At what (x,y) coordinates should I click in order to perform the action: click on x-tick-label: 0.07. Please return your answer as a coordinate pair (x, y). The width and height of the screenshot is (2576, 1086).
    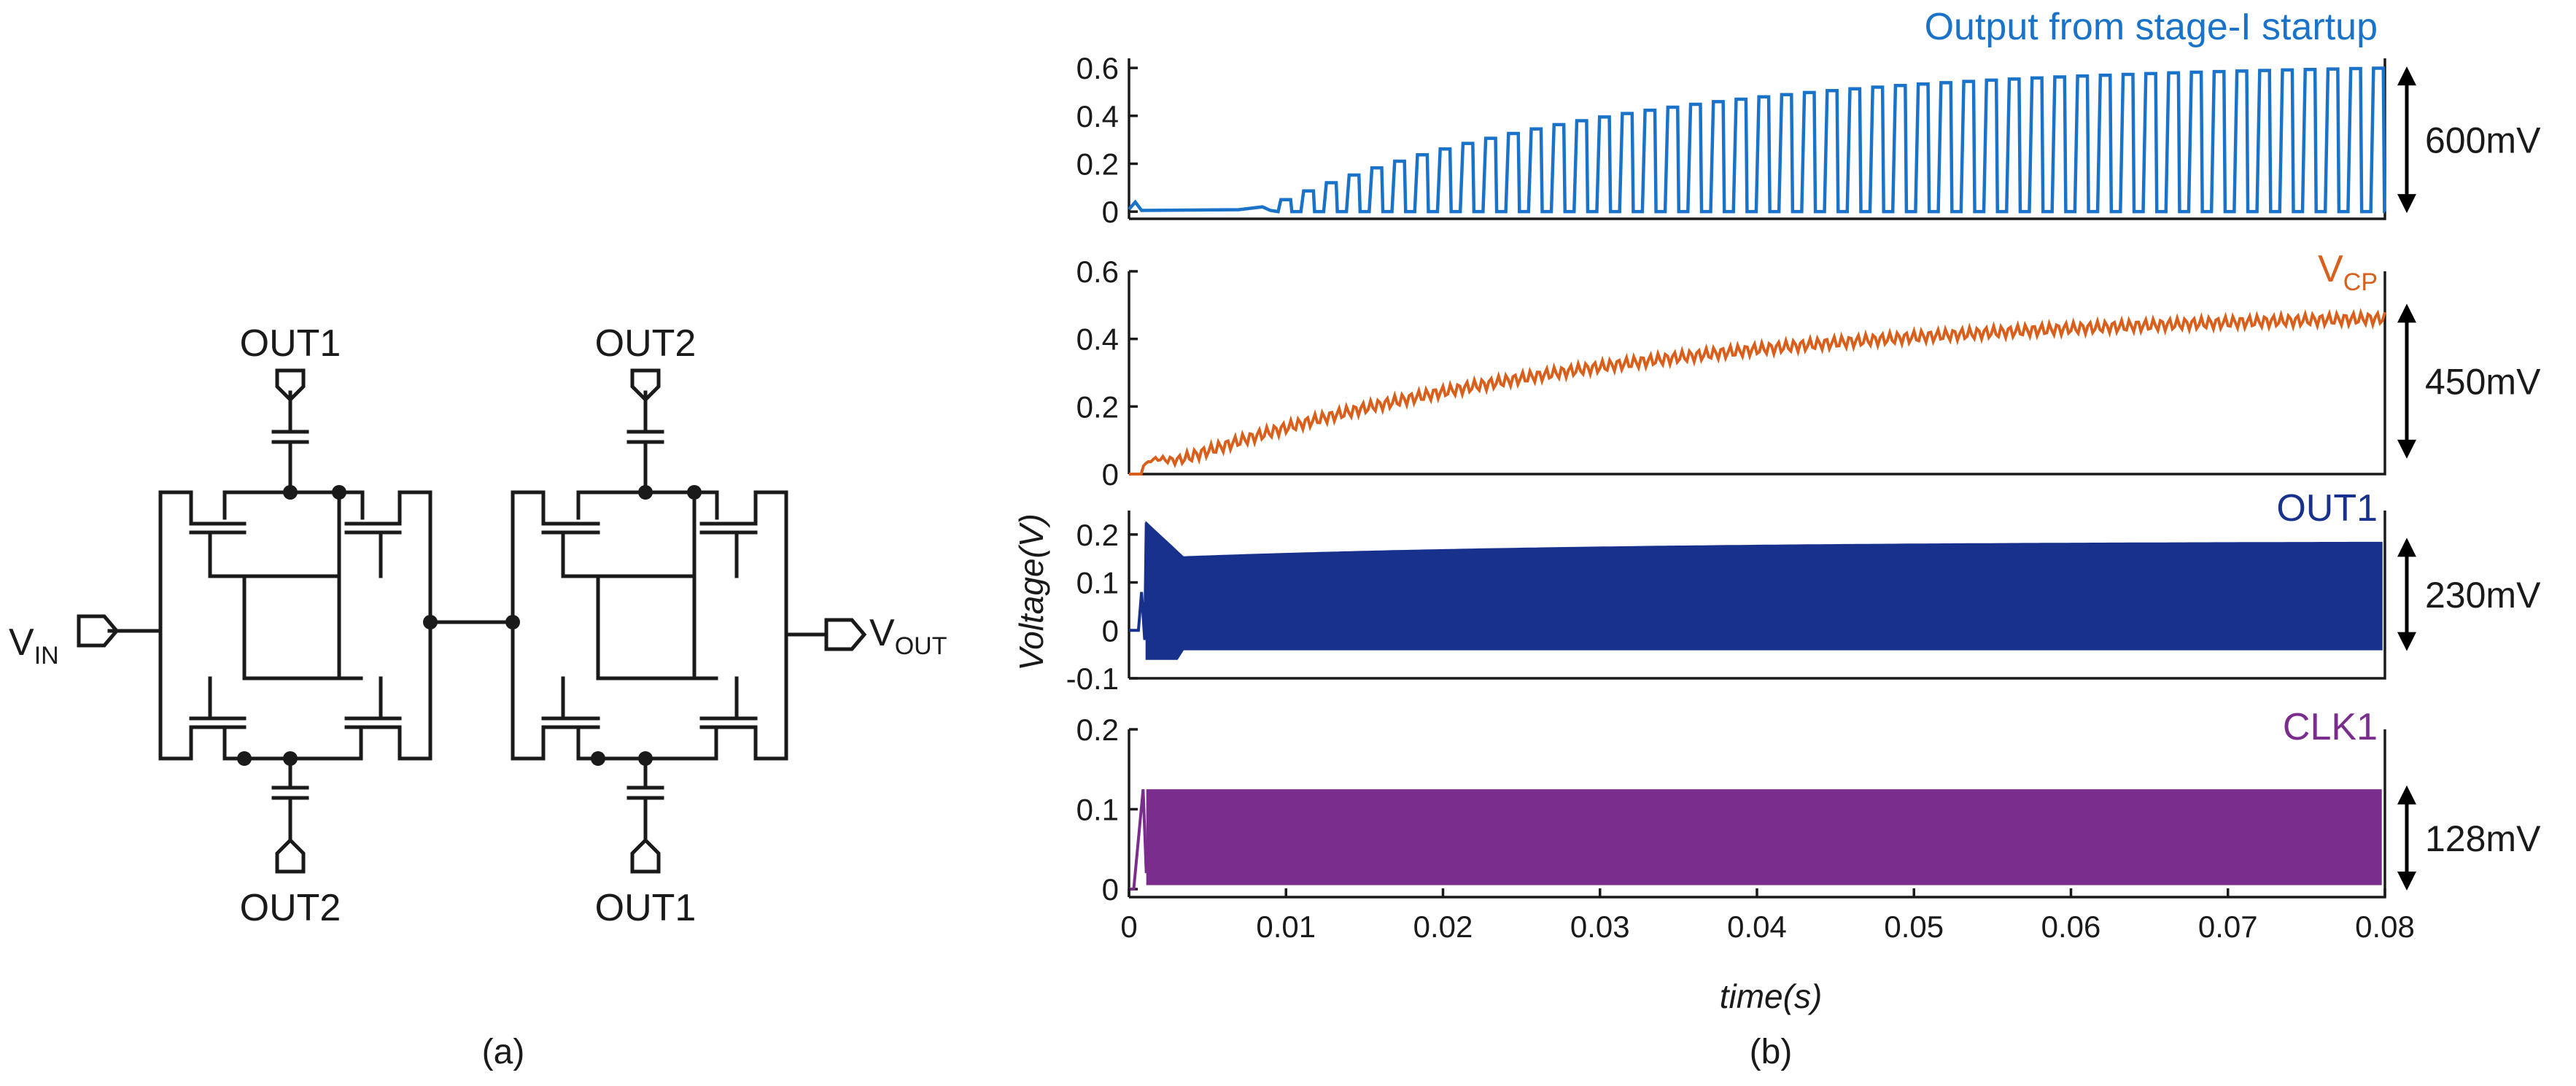
    Looking at the image, I should click on (2228, 927).